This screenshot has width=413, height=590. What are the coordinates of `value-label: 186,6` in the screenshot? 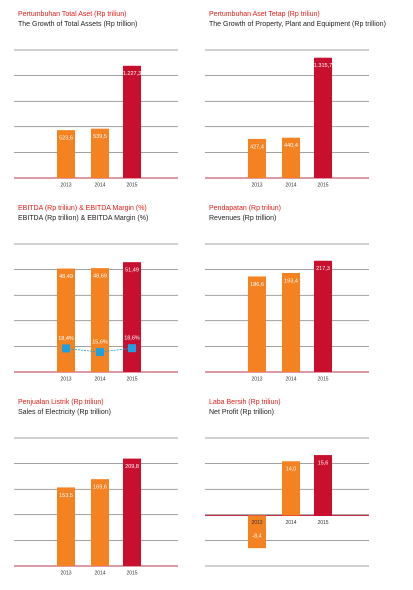 It's located at (257, 285).